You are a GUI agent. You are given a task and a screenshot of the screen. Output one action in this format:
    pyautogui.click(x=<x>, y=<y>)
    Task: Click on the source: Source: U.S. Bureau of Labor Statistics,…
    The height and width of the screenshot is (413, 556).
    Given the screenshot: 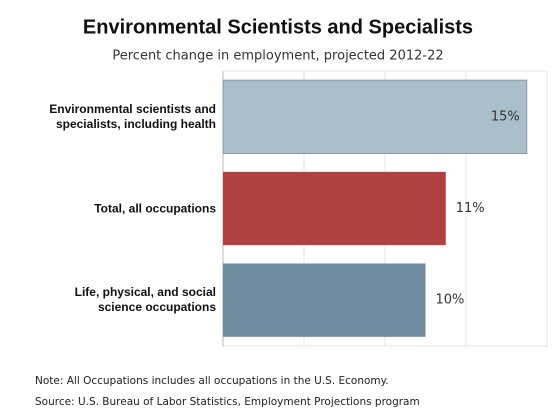 What is the action you would take?
    pyautogui.click(x=227, y=402)
    